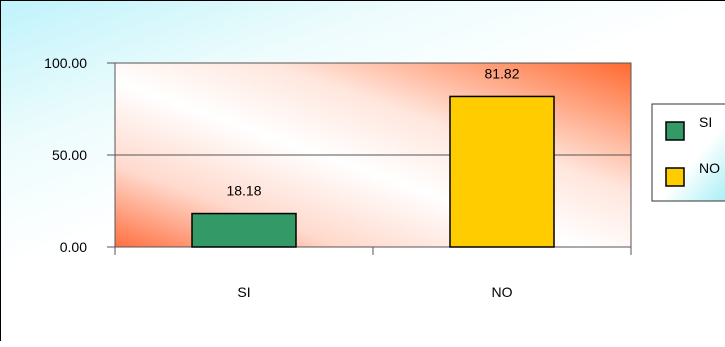 The width and height of the screenshot is (725, 347). What do you see at coordinates (73, 247) in the screenshot?
I see `y-tick-label: 0.00` at bounding box center [73, 247].